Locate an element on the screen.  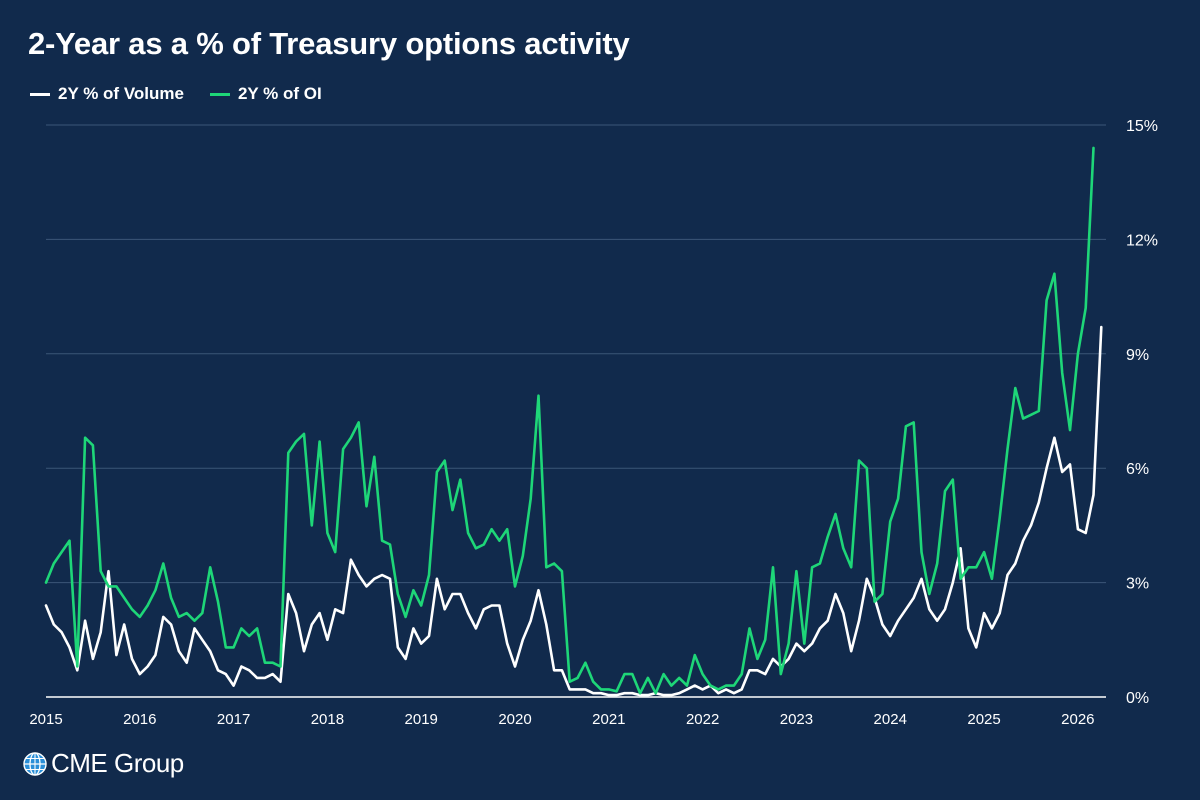
x-tick-label: 2016 is located at coordinates (139, 719).